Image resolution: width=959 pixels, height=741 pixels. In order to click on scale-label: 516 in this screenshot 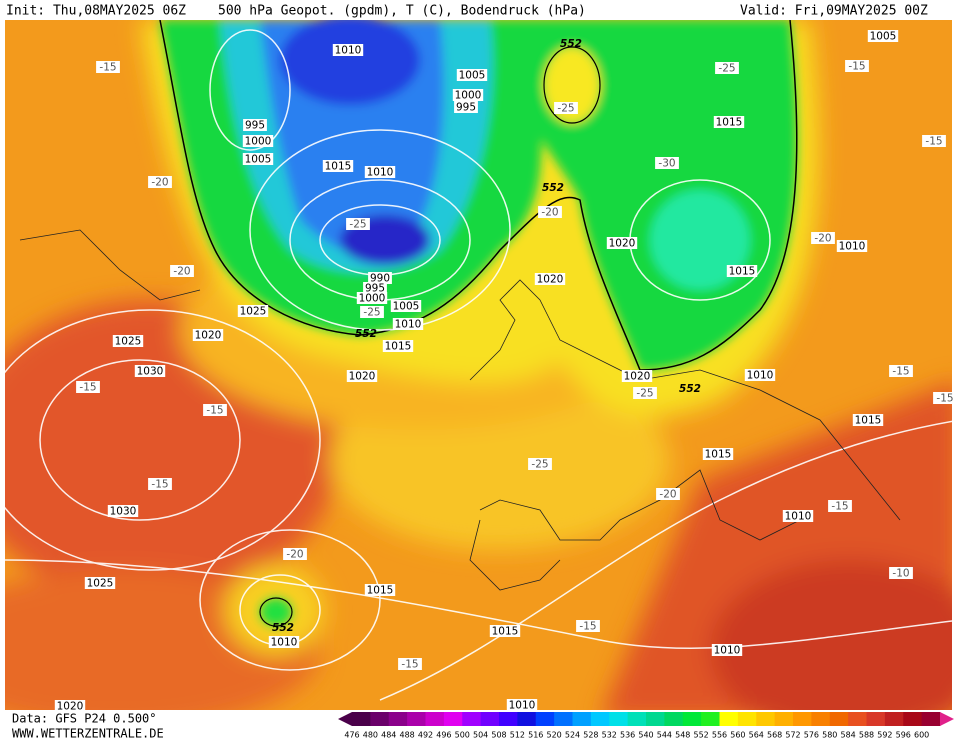, I will do `click(535, 735)`.